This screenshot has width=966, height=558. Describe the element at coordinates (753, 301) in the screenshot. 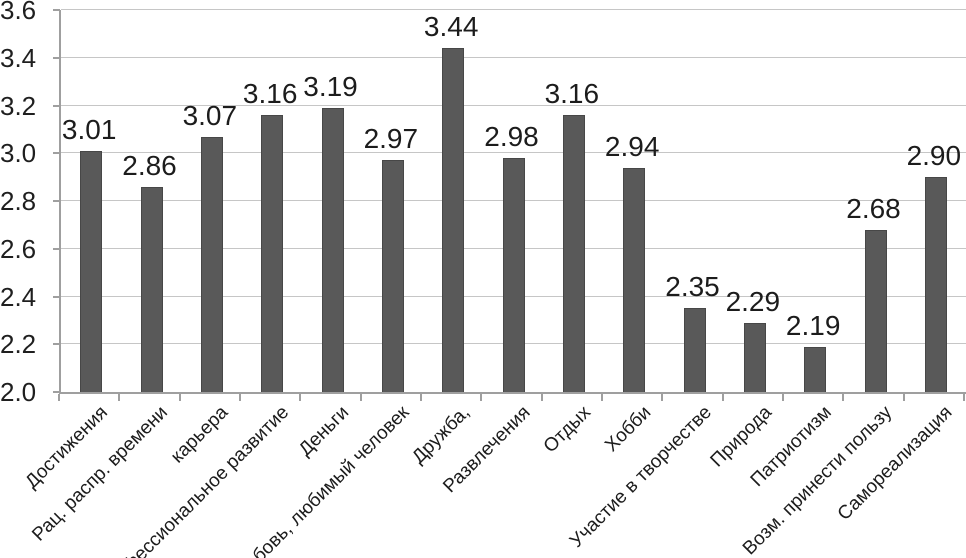

I see `value-label: 2.29` at that location.